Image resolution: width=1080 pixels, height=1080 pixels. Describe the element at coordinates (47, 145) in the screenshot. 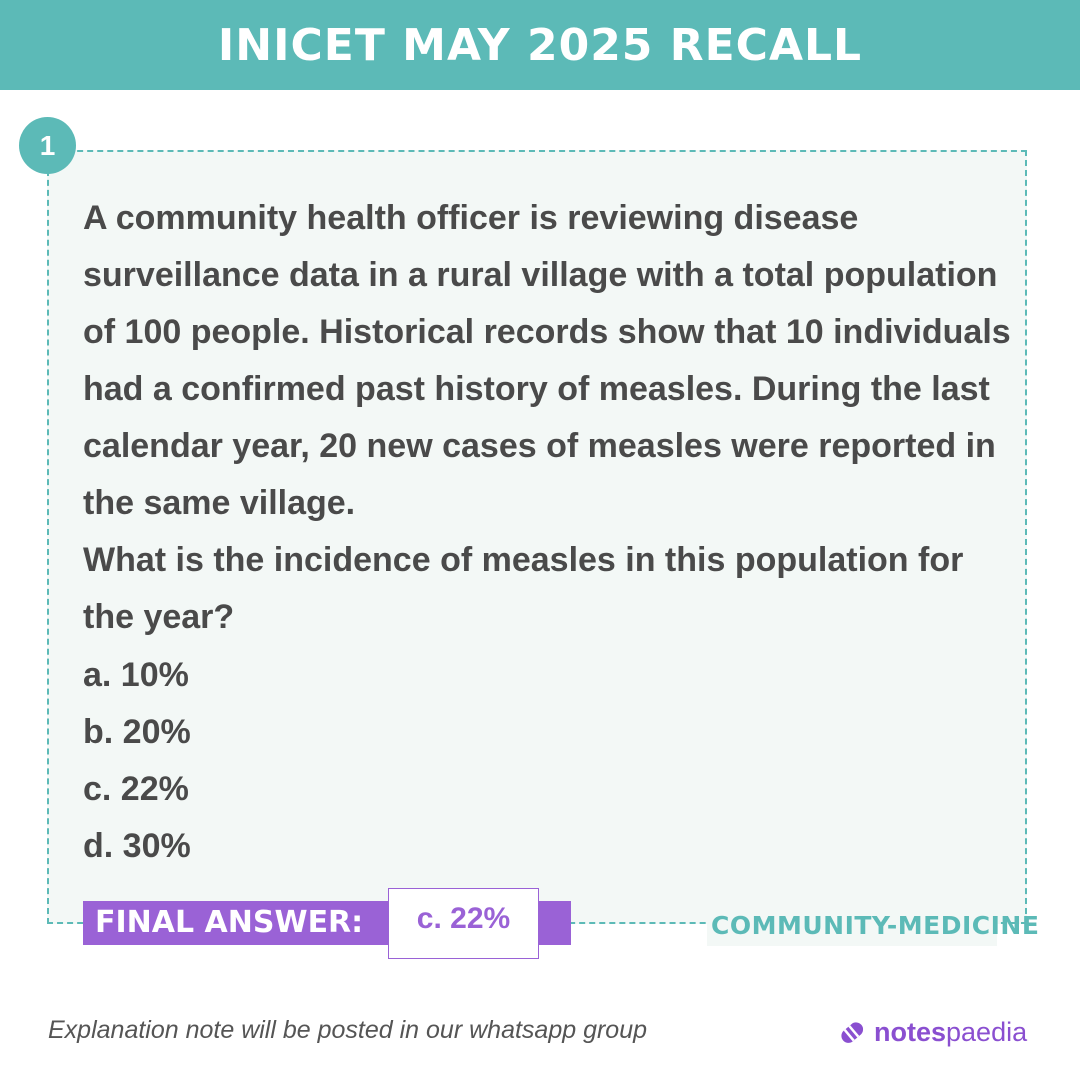

I see `question-number-badge: 1` at that location.